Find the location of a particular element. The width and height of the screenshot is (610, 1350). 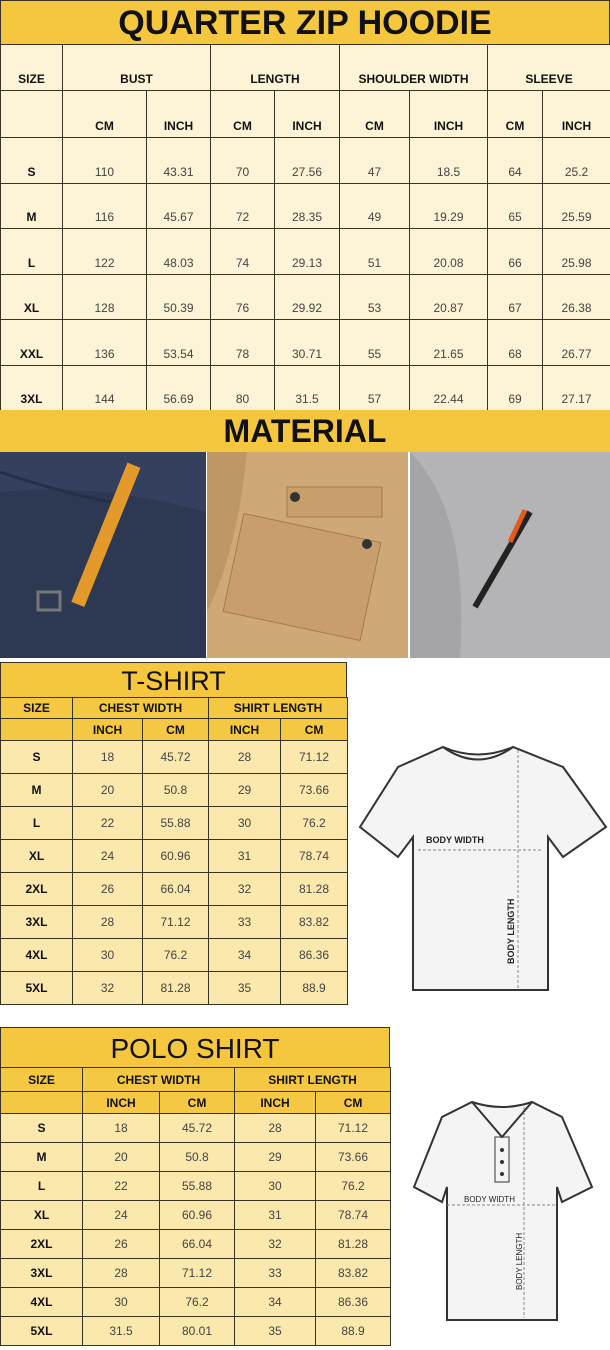

column-group-header: SHOULDER WIDTH is located at coordinates (414, 67).